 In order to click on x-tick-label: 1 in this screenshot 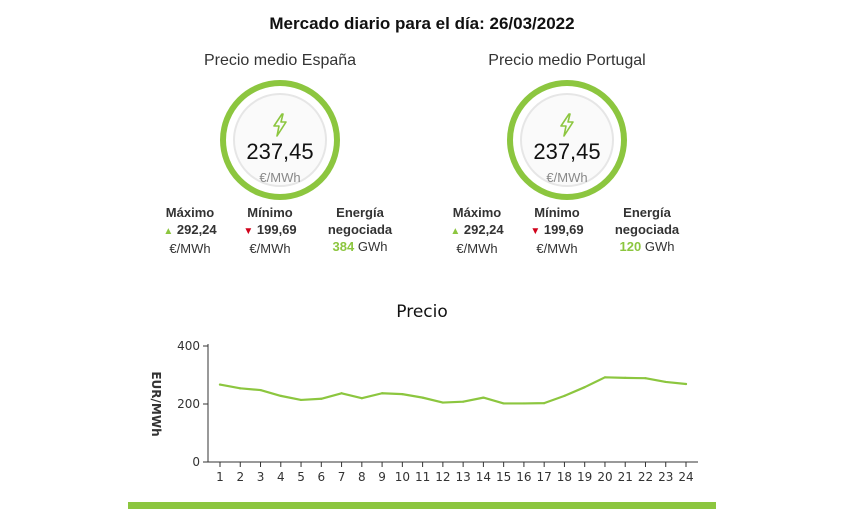, I will do `click(220, 477)`.